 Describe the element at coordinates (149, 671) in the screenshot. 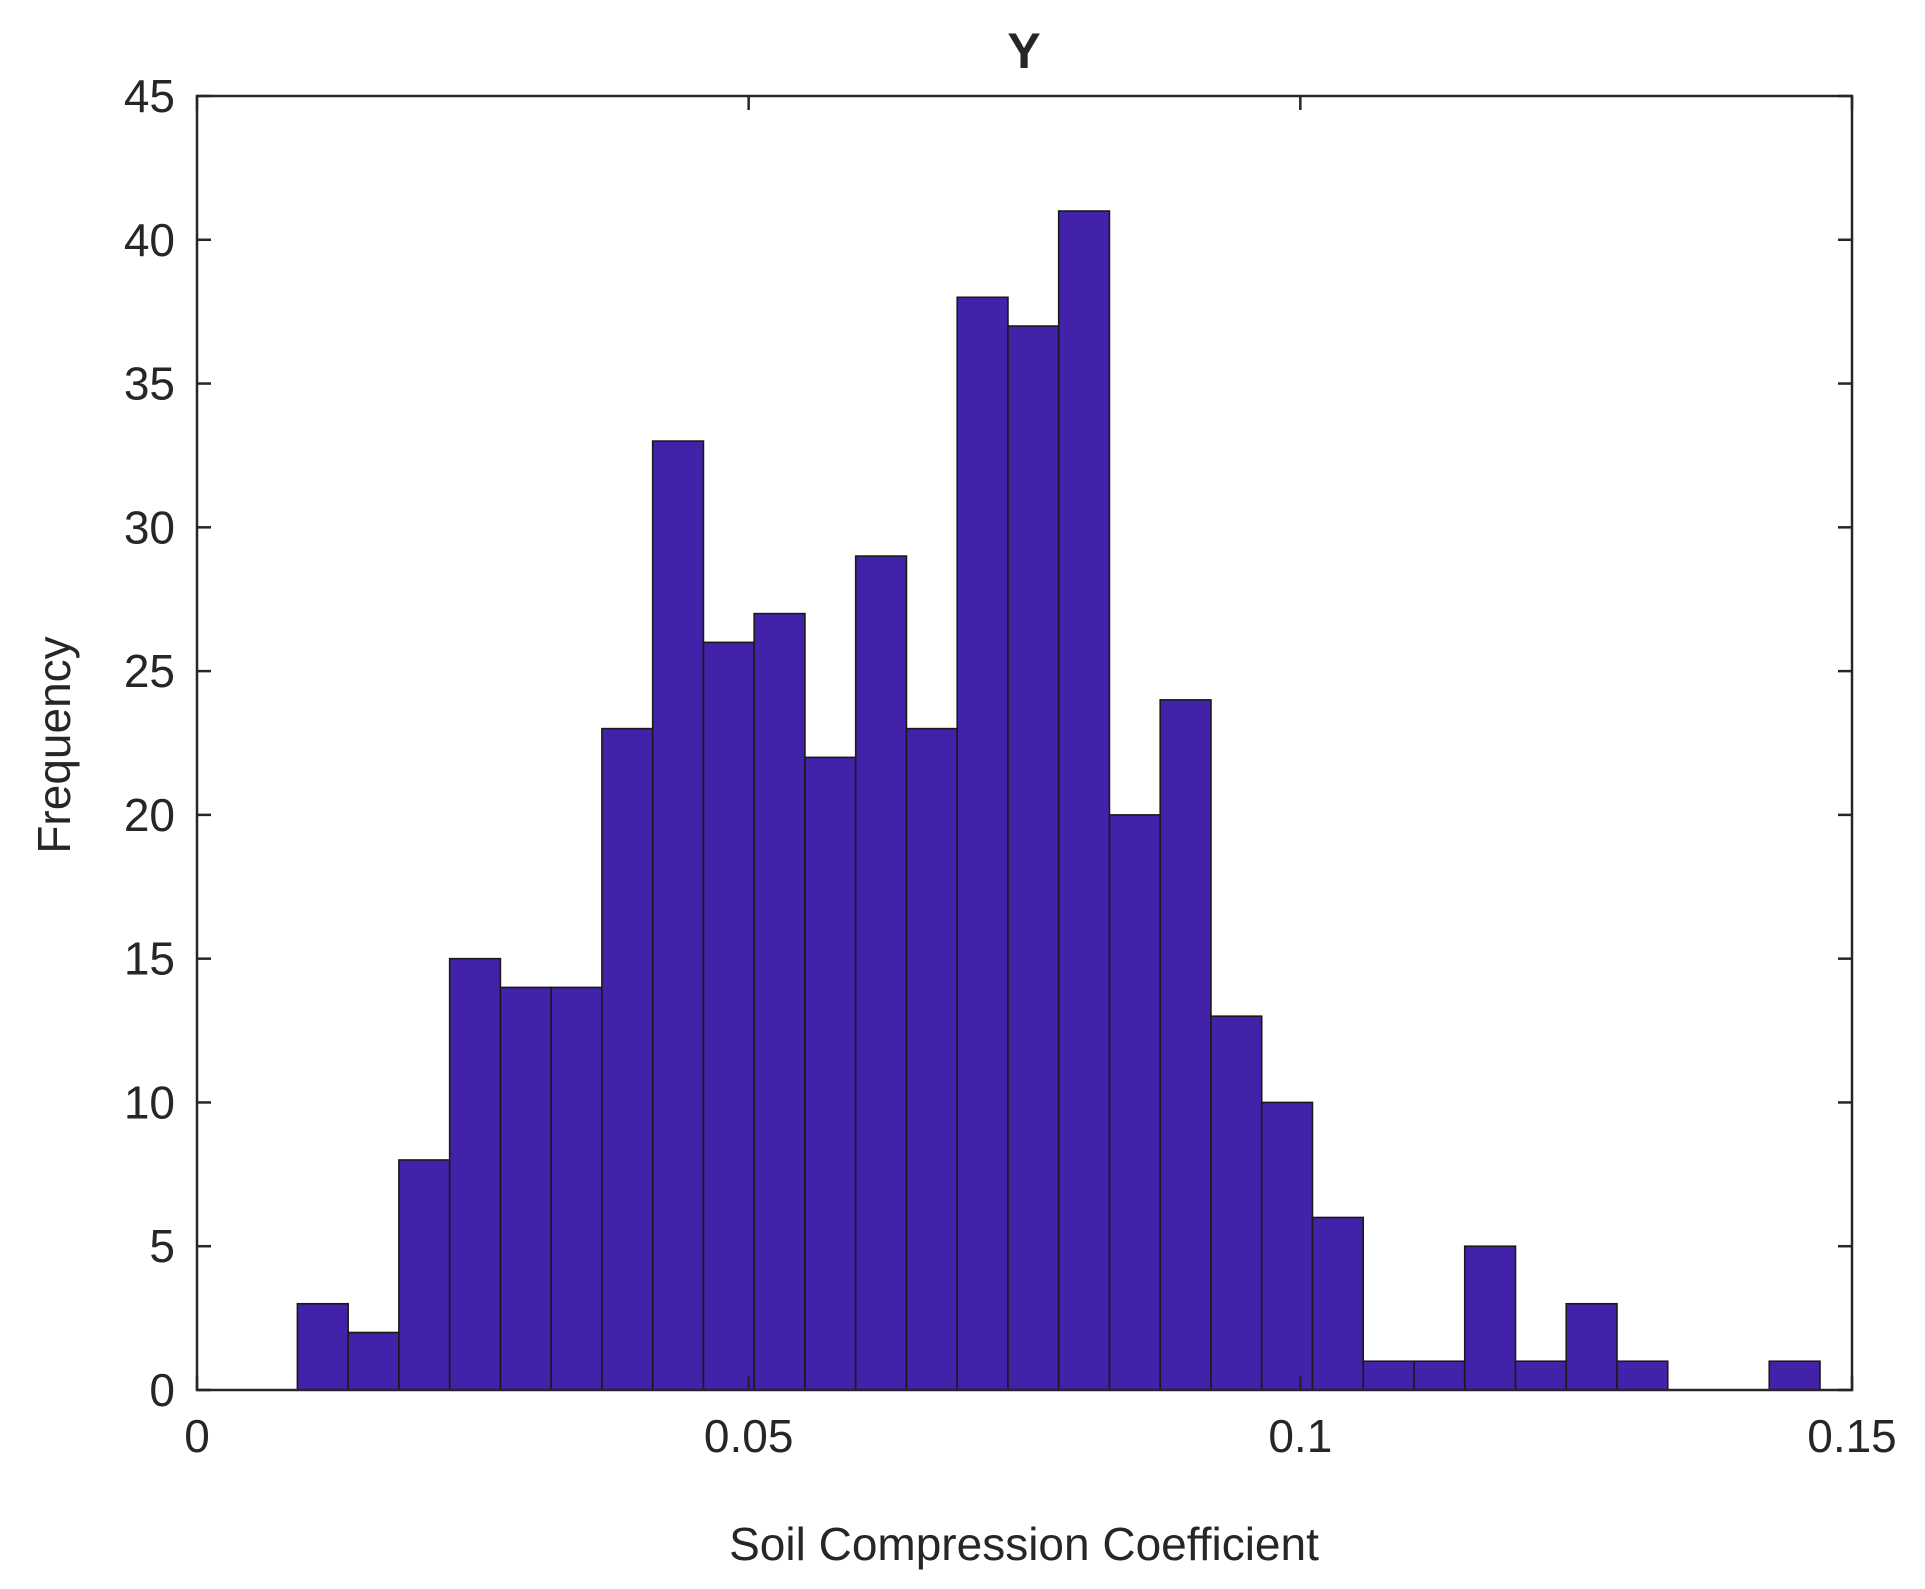

I see `y-tick-label: 25` at that location.